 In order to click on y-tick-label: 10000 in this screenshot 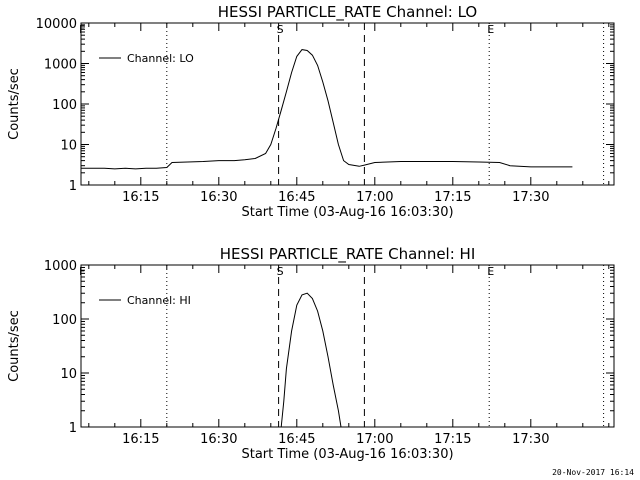, I will do `click(56, 24)`.